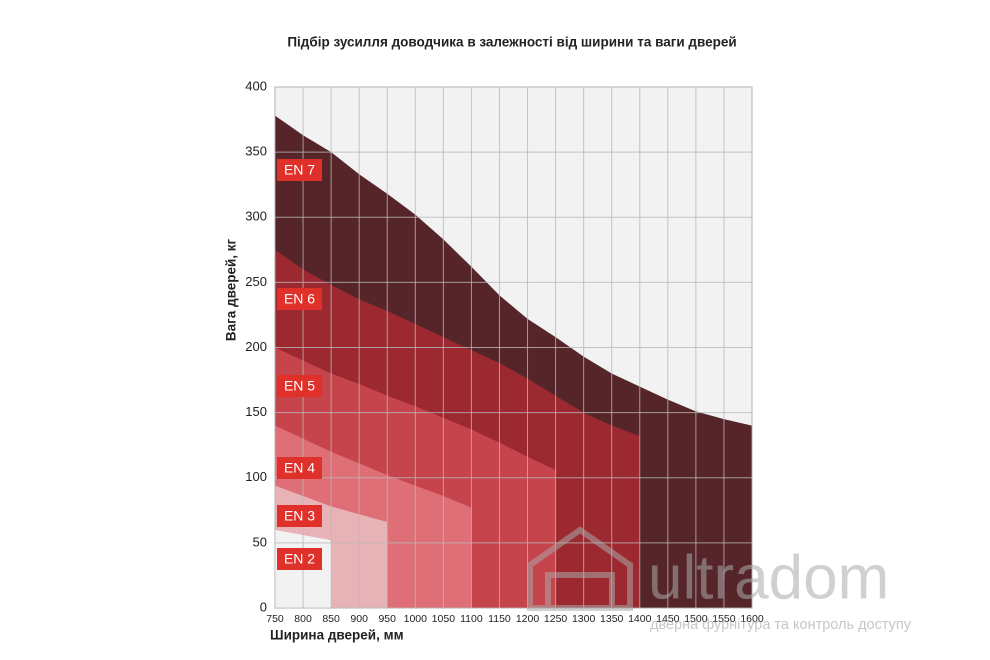 The height and width of the screenshot is (660, 990). Describe the element at coordinates (256, 281) in the screenshot. I see `y-tick-label: 250` at that location.